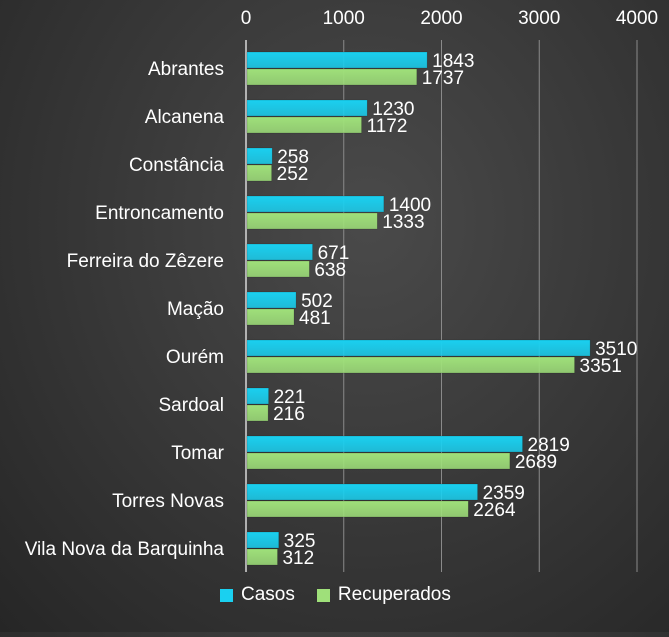  I want to click on category-label: Torres Novas, so click(168, 501).